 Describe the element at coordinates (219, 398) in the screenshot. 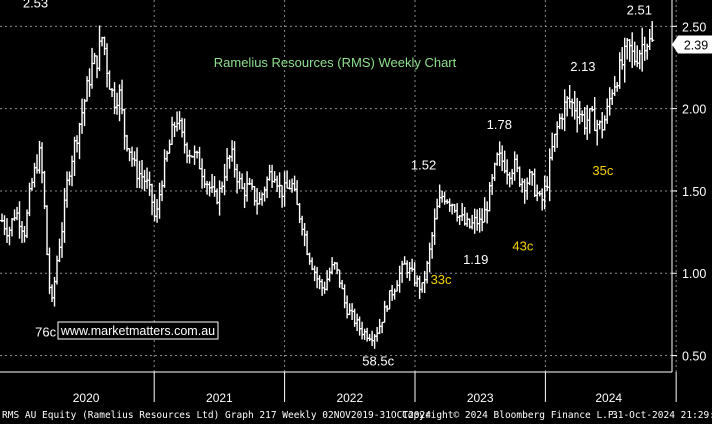

I see `x-tick-label: 2021` at that location.